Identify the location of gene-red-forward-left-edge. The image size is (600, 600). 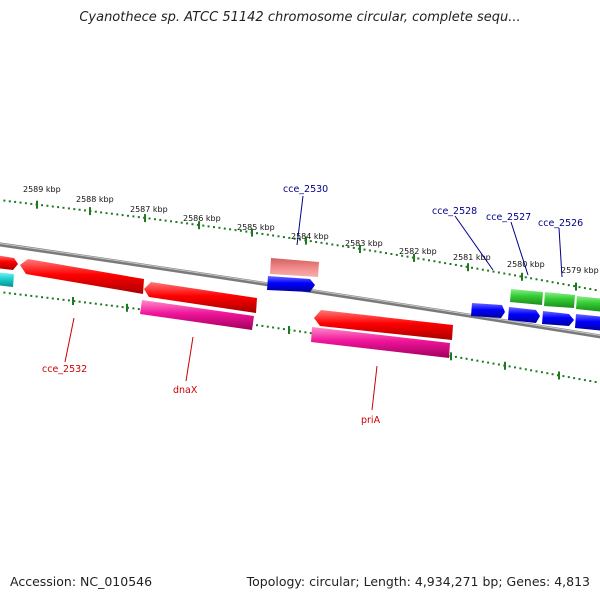
(9, 262).